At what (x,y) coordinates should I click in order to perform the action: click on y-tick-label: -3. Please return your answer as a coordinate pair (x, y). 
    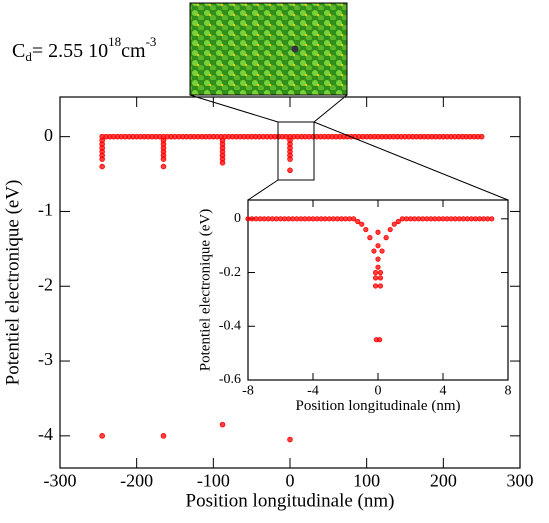
    Looking at the image, I should click on (45, 359).